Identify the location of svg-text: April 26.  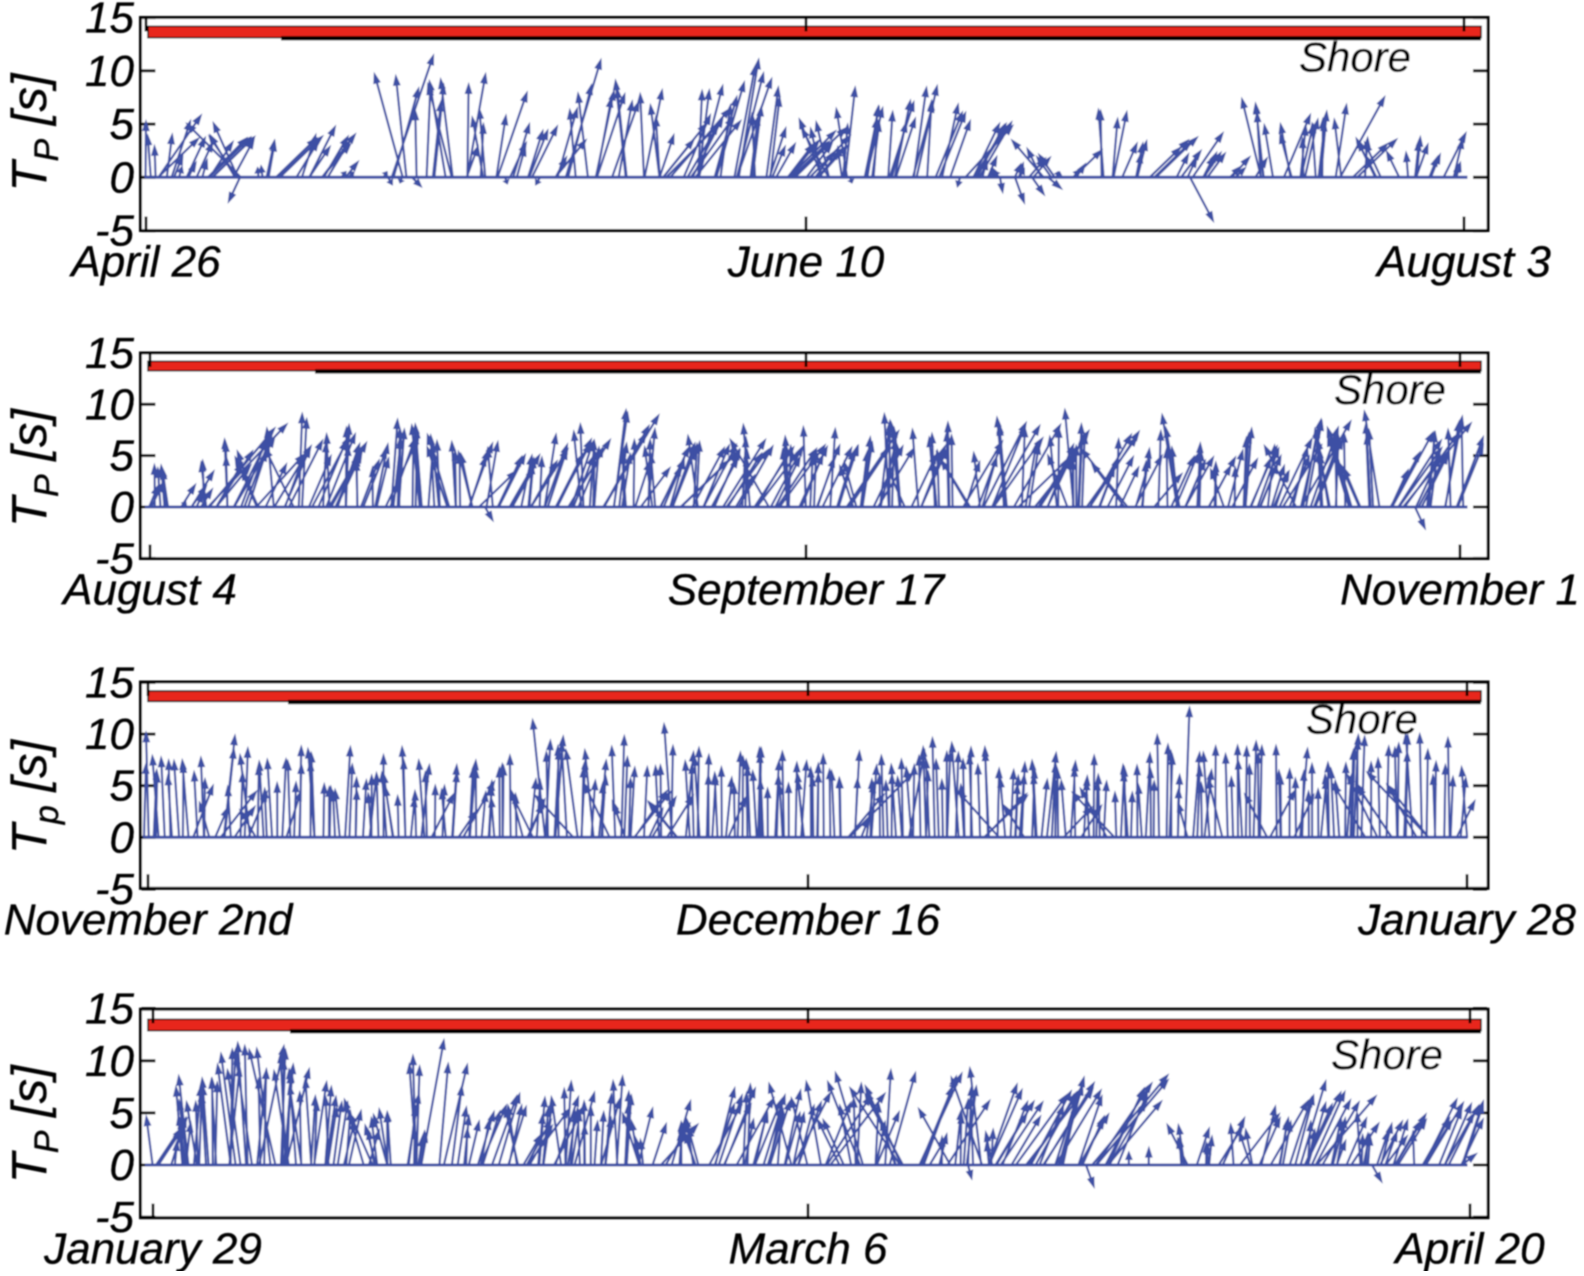
(144, 262).